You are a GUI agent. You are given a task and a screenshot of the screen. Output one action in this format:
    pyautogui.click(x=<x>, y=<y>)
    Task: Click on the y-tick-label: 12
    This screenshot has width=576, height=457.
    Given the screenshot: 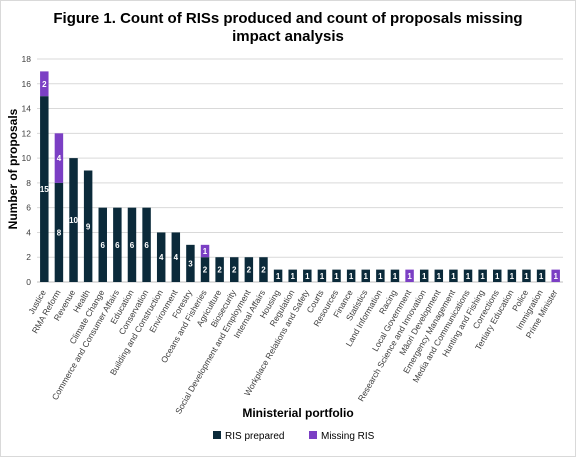 What is the action you would take?
    pyautogui.click(x=27, y=133)
    